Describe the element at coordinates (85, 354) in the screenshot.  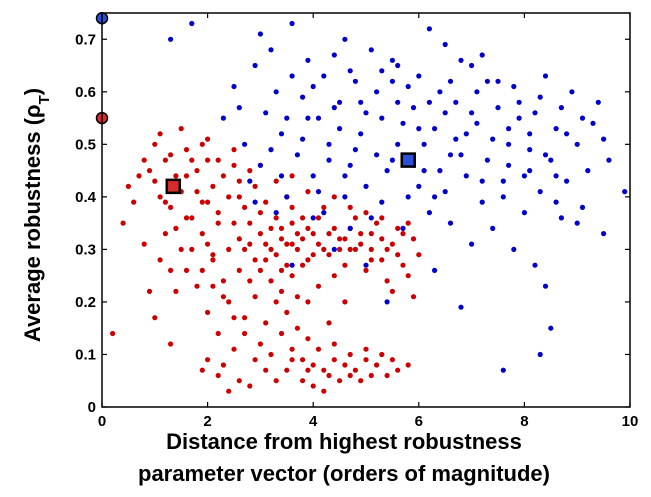
I see `y-tick-label: 0.1` at that location.